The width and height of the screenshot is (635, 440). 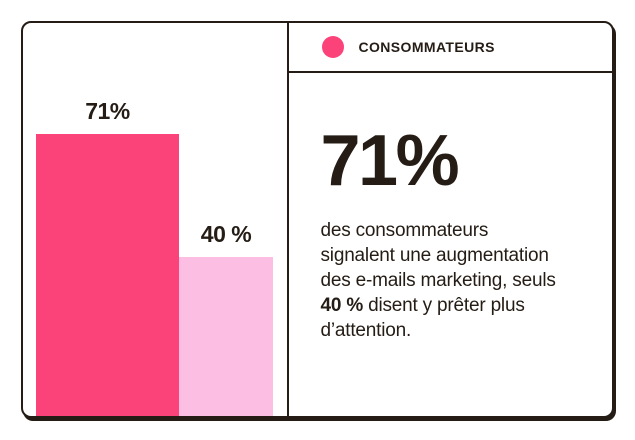 I want to click on legend-swatch-icon, so click(x=332, y=46).